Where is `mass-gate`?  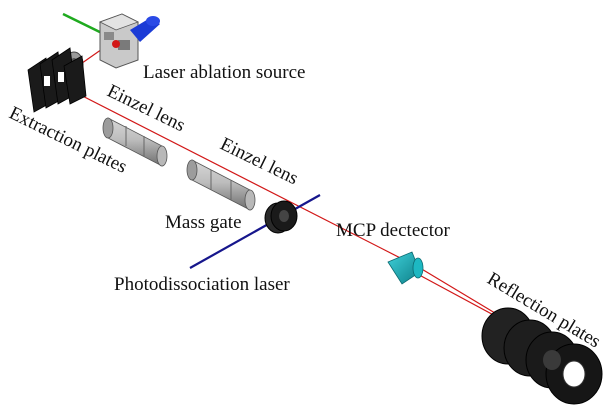
mass-gate is located at coordinates (281, 217).